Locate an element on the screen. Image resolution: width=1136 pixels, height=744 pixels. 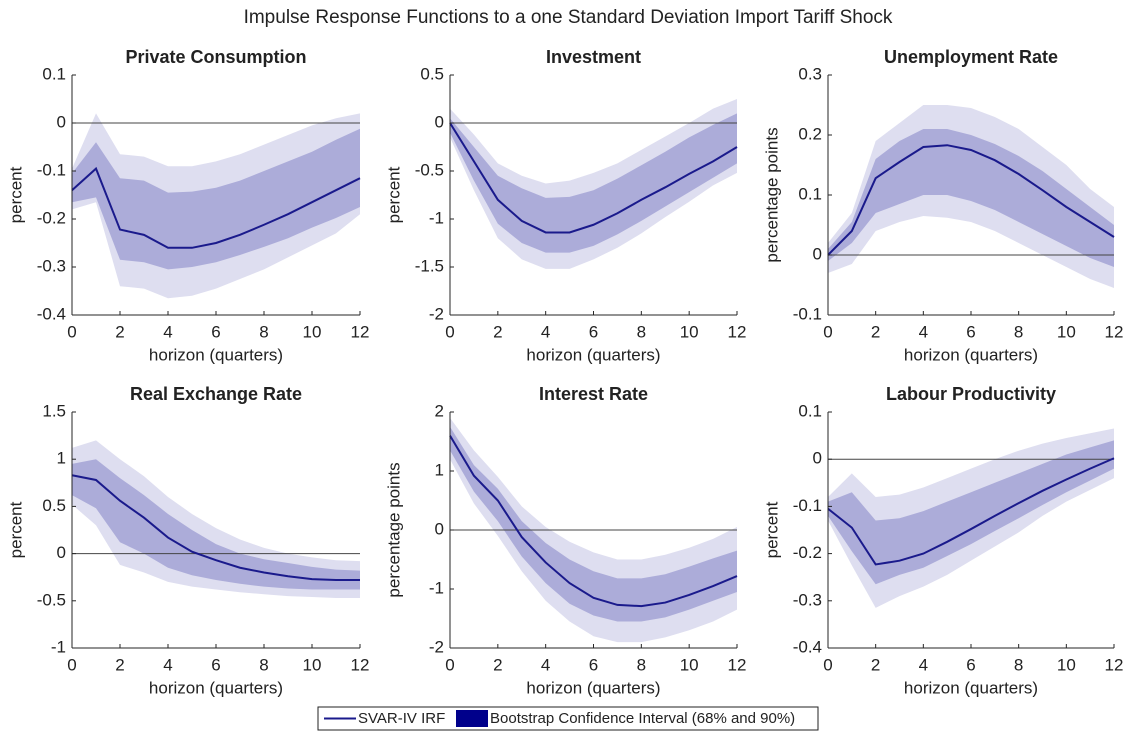
y-tick-label: 2 is located at coordinates (439, 410).